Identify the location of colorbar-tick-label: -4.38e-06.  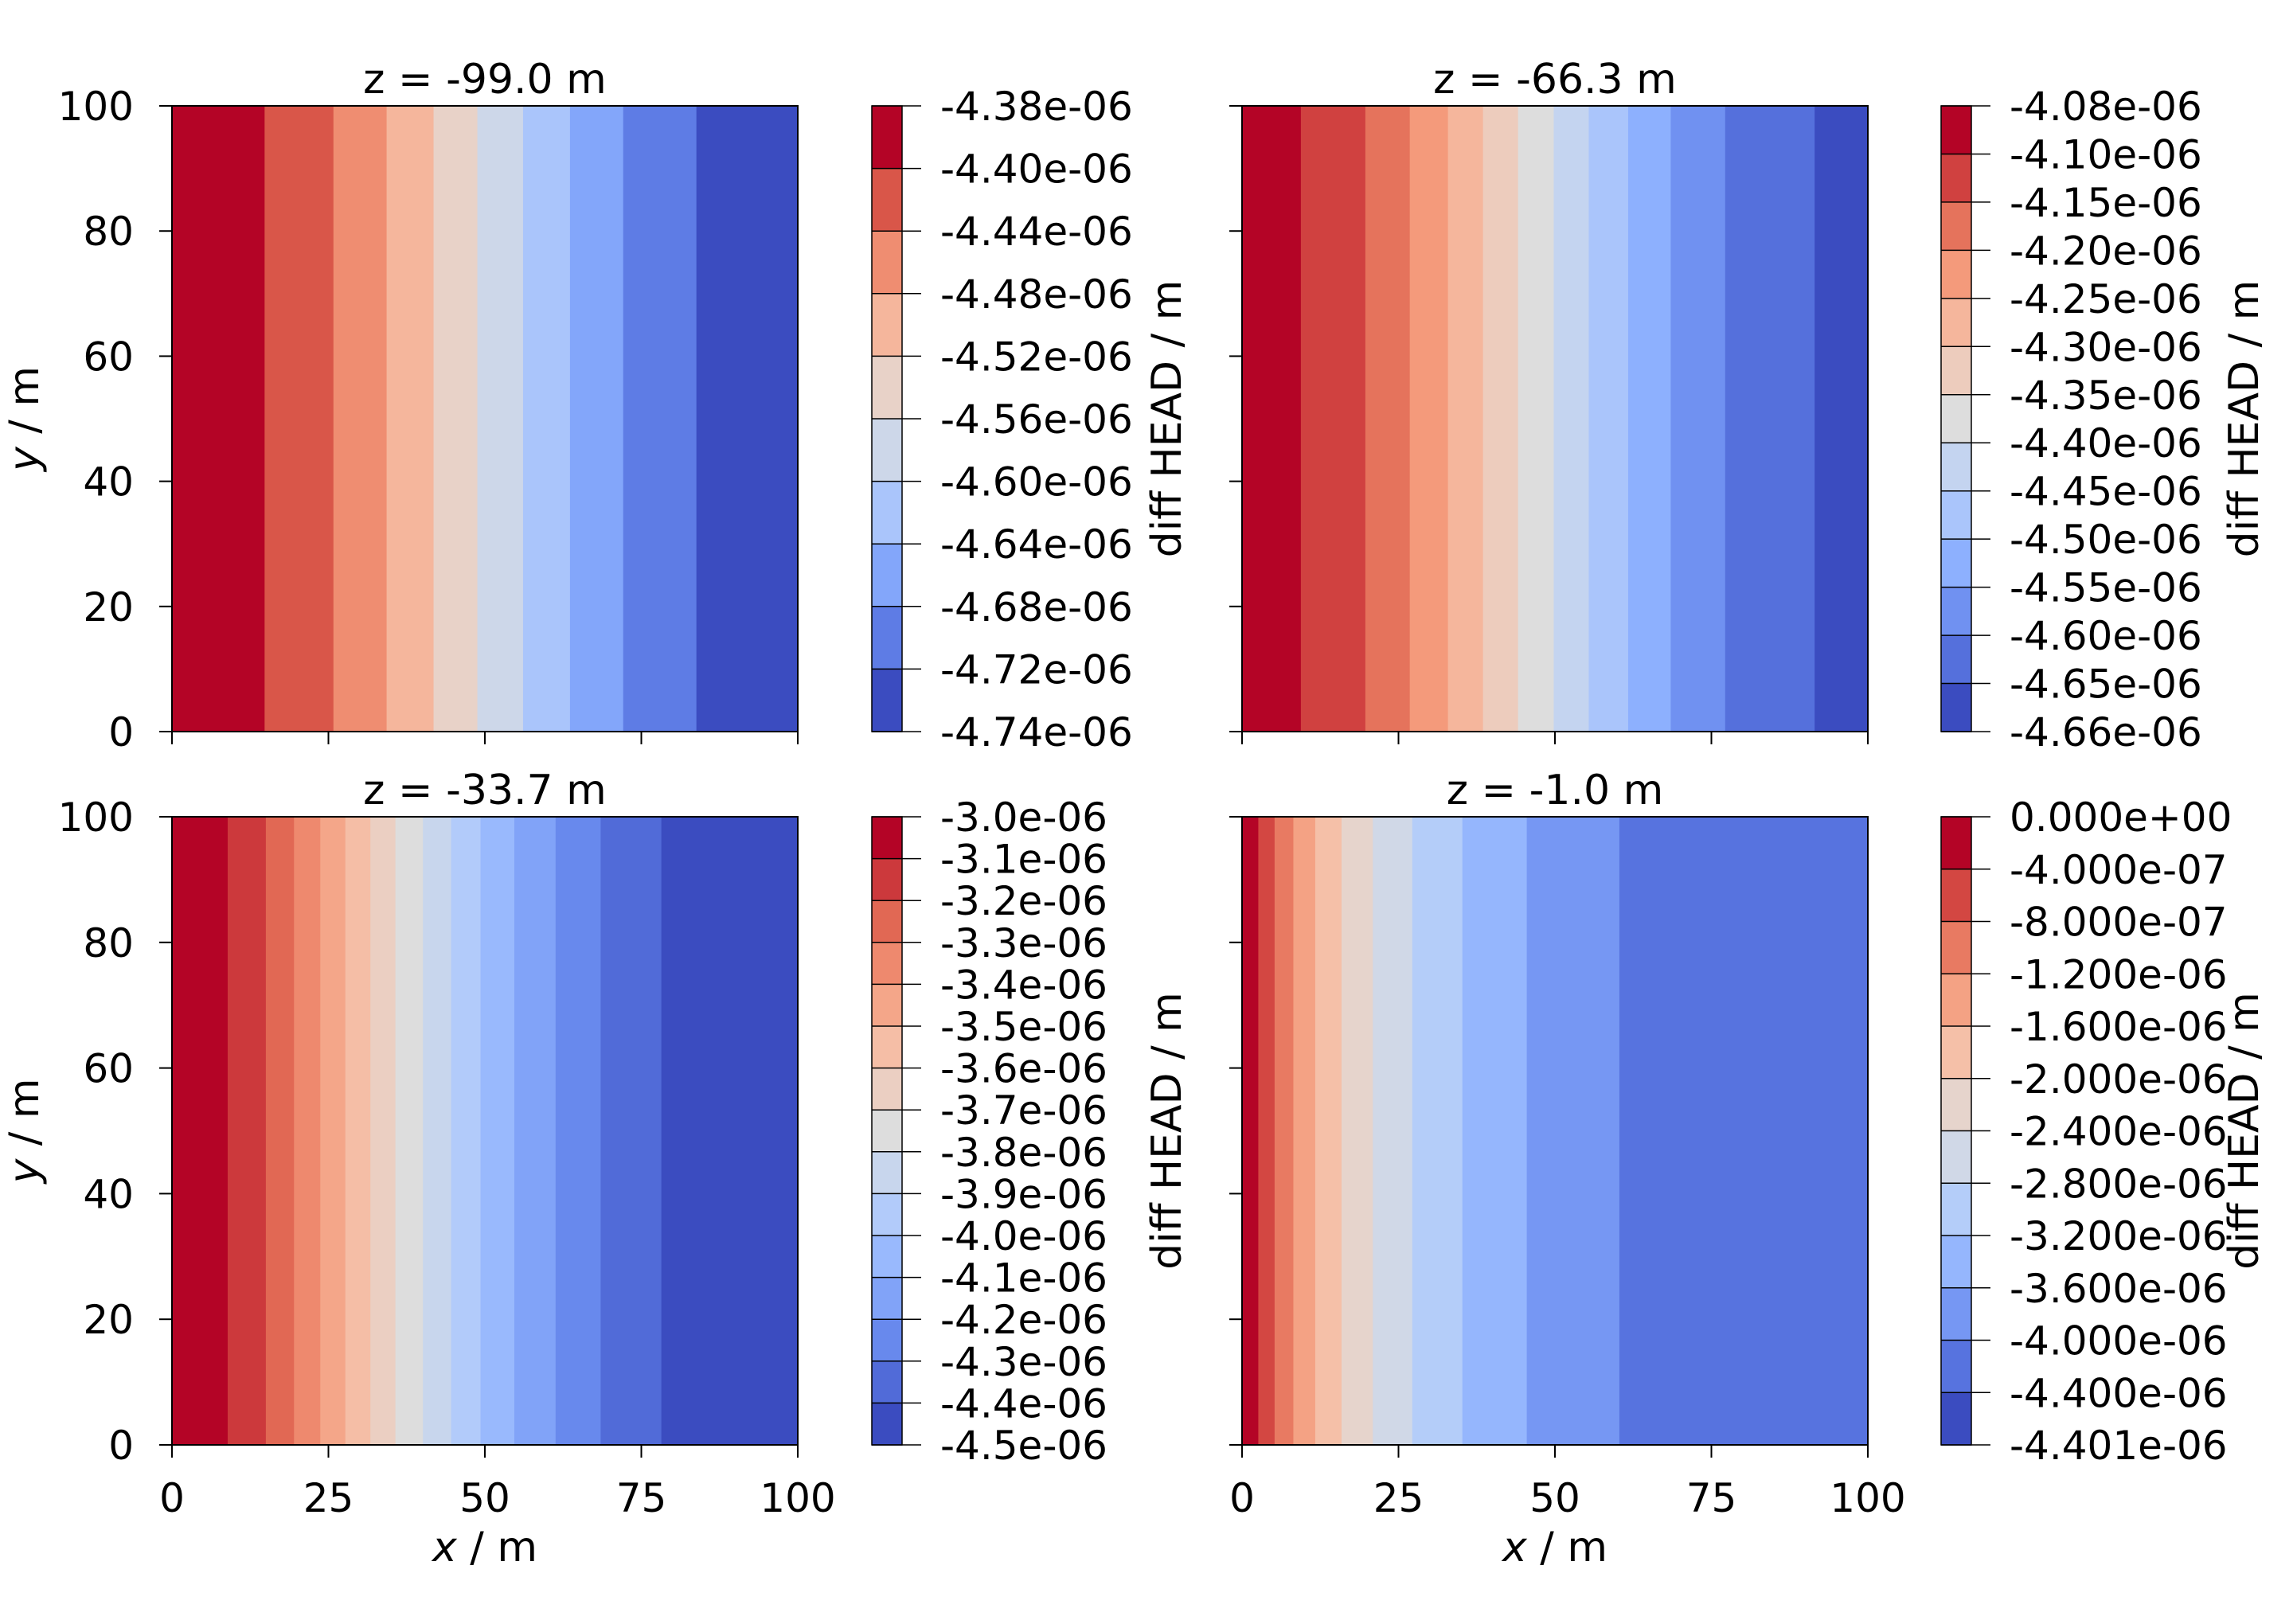
(1036, 107).